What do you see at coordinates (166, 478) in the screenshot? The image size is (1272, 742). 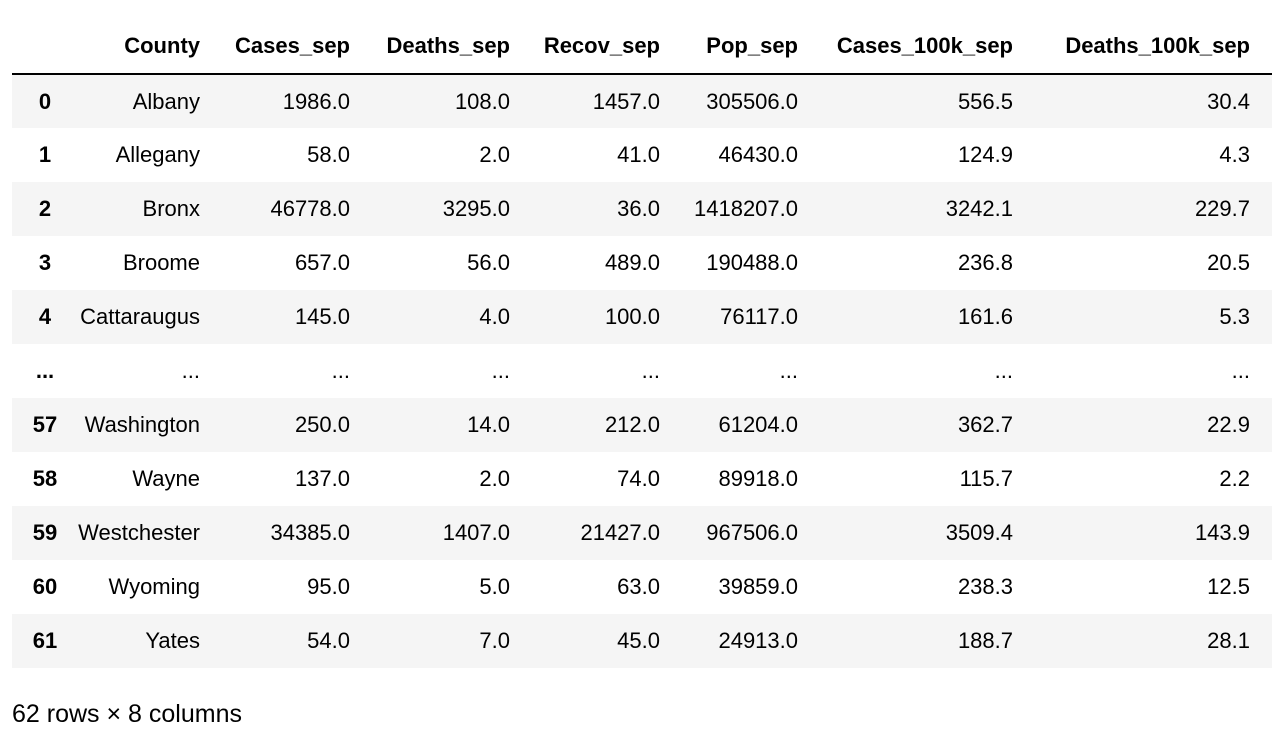 I see `county-cell: Wayne` at bounding box center [166, 478].